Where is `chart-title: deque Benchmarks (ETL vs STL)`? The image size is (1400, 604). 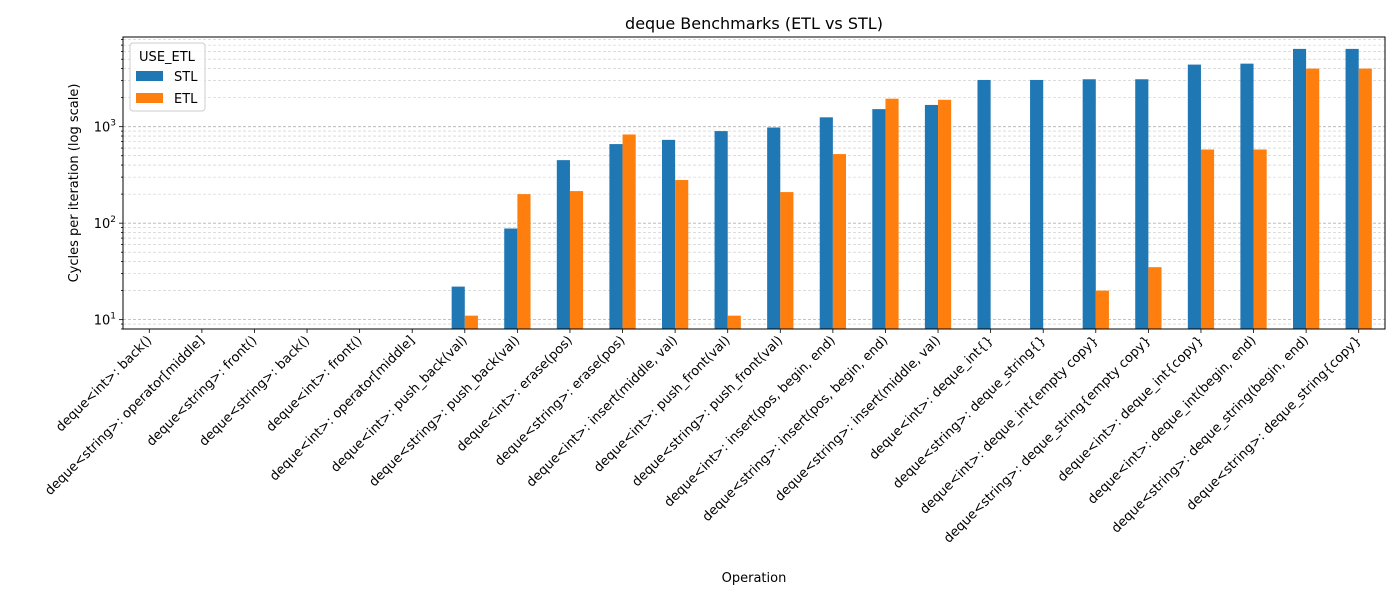 chart-title: deque Benchmarks (ETL vs STL) is located at coordinates (754, 23).